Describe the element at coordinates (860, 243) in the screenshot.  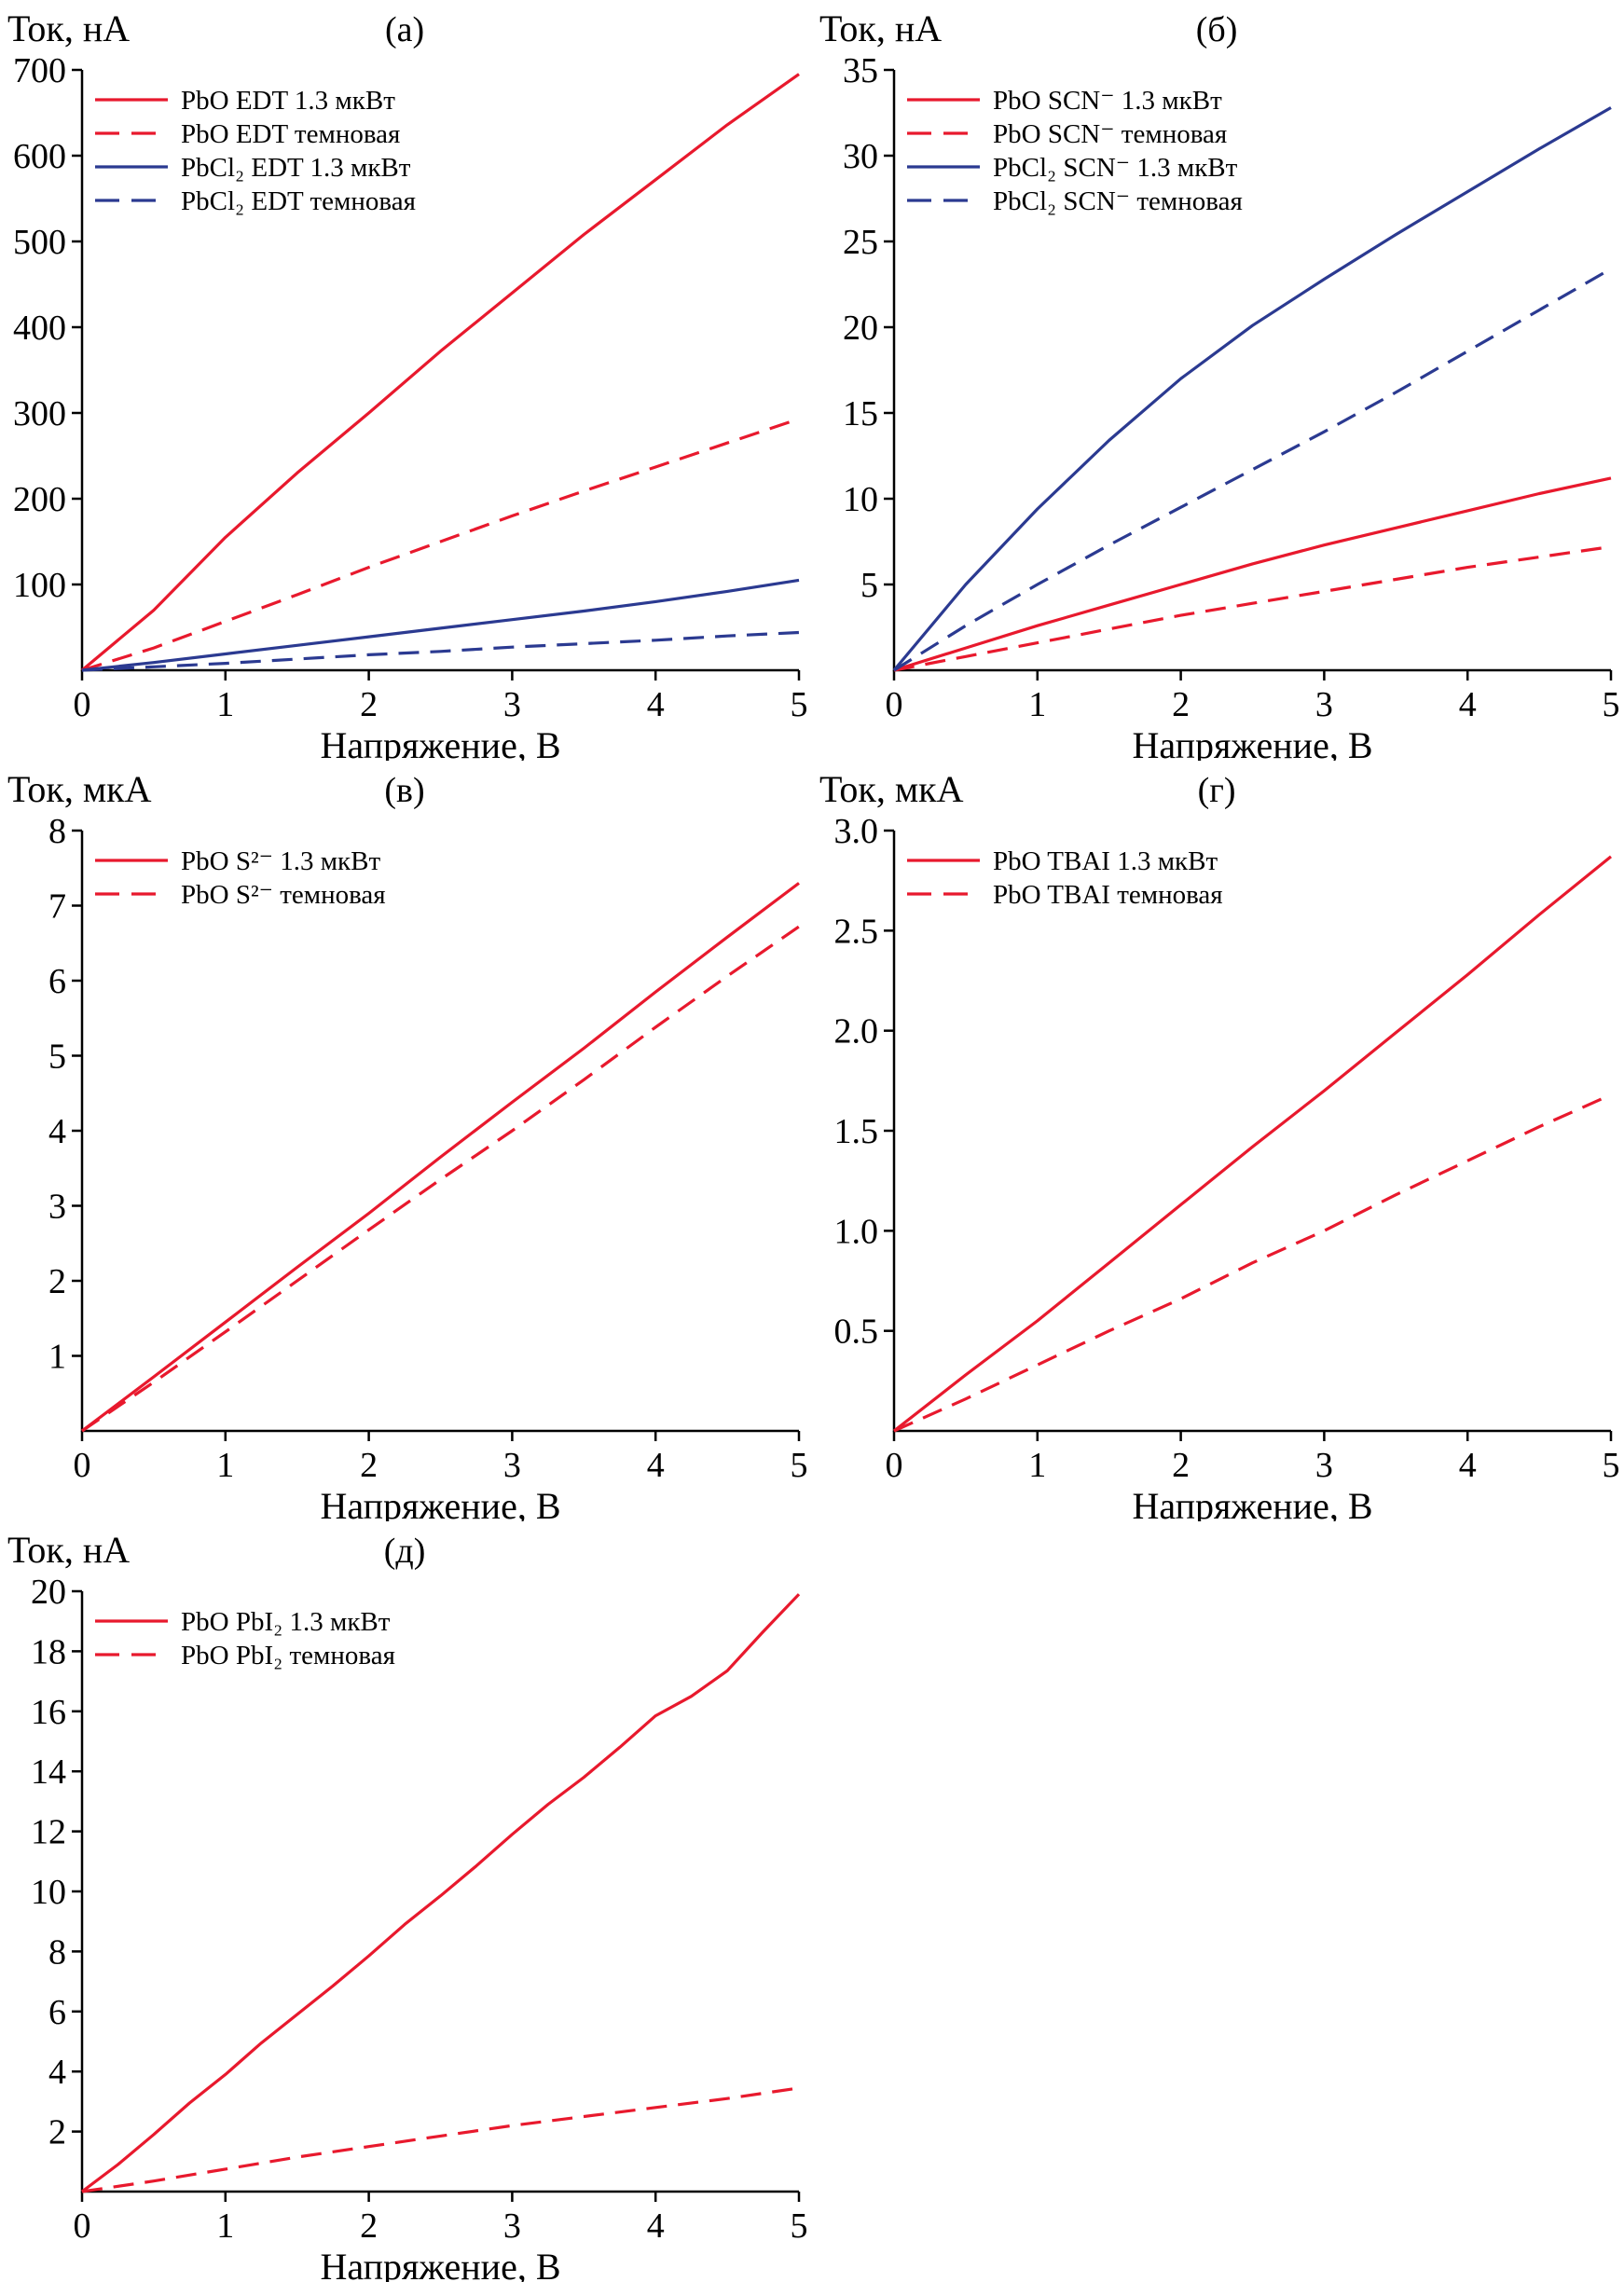
I see `y-tick-label: 25` at that location.